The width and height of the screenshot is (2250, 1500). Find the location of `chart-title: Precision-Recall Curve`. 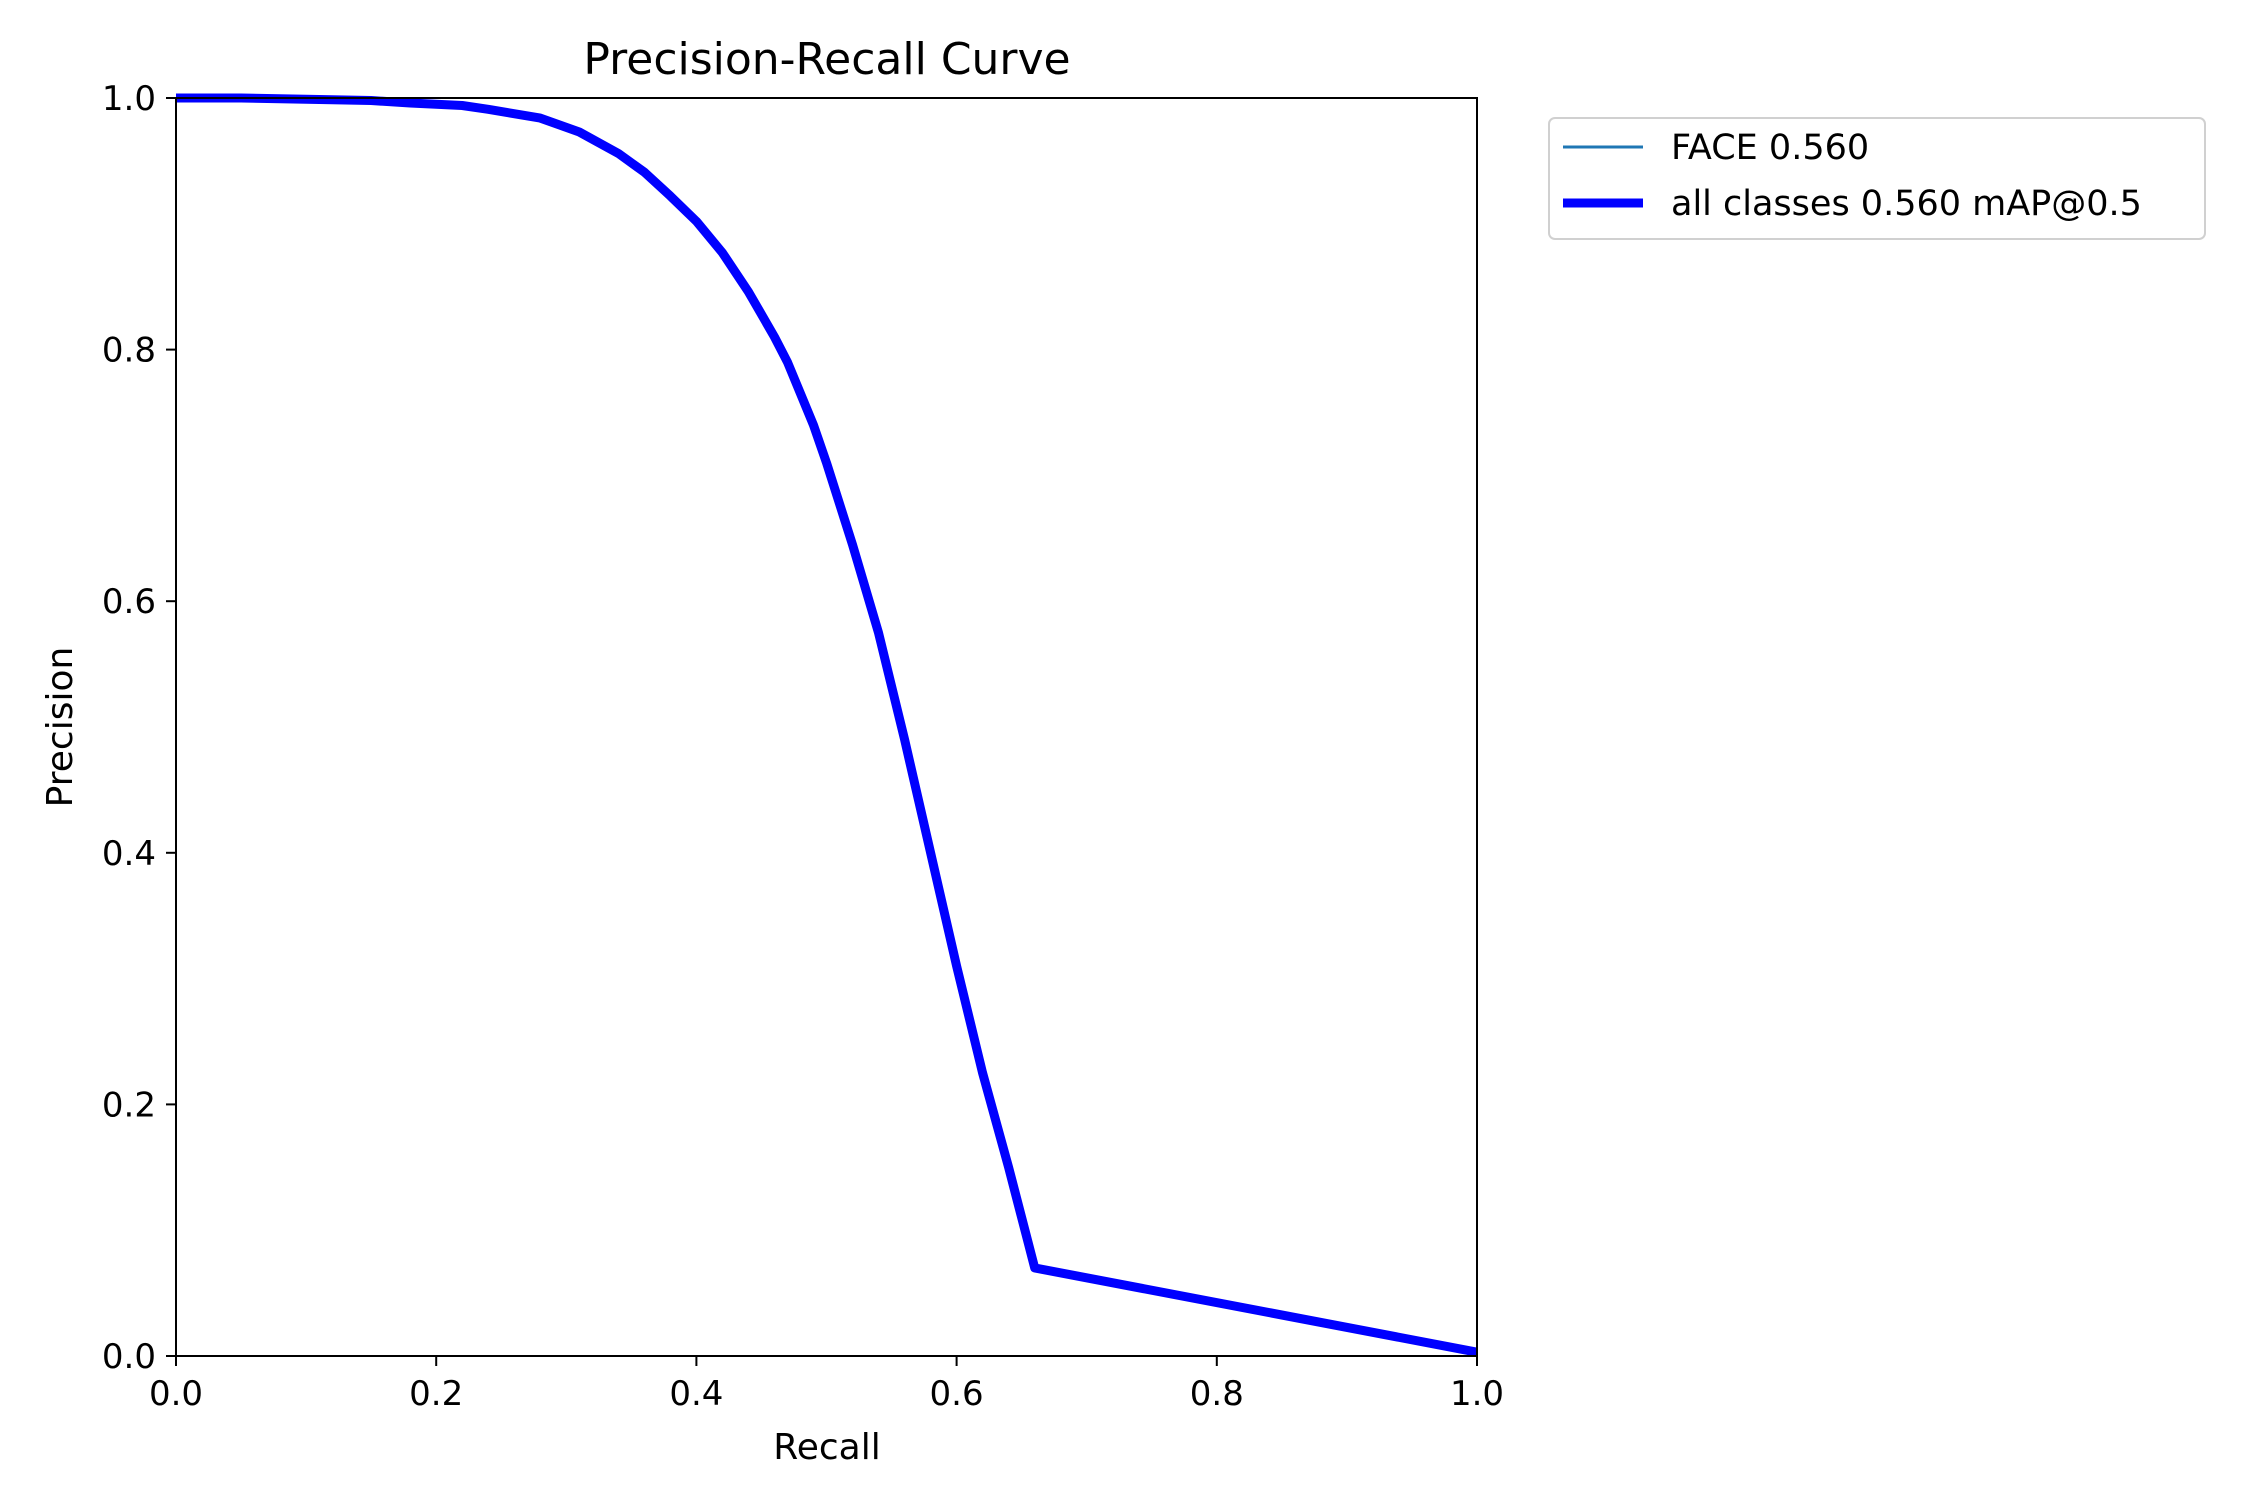

chart-title: Precision-Recall Curve is located at coordinates (826, 59).